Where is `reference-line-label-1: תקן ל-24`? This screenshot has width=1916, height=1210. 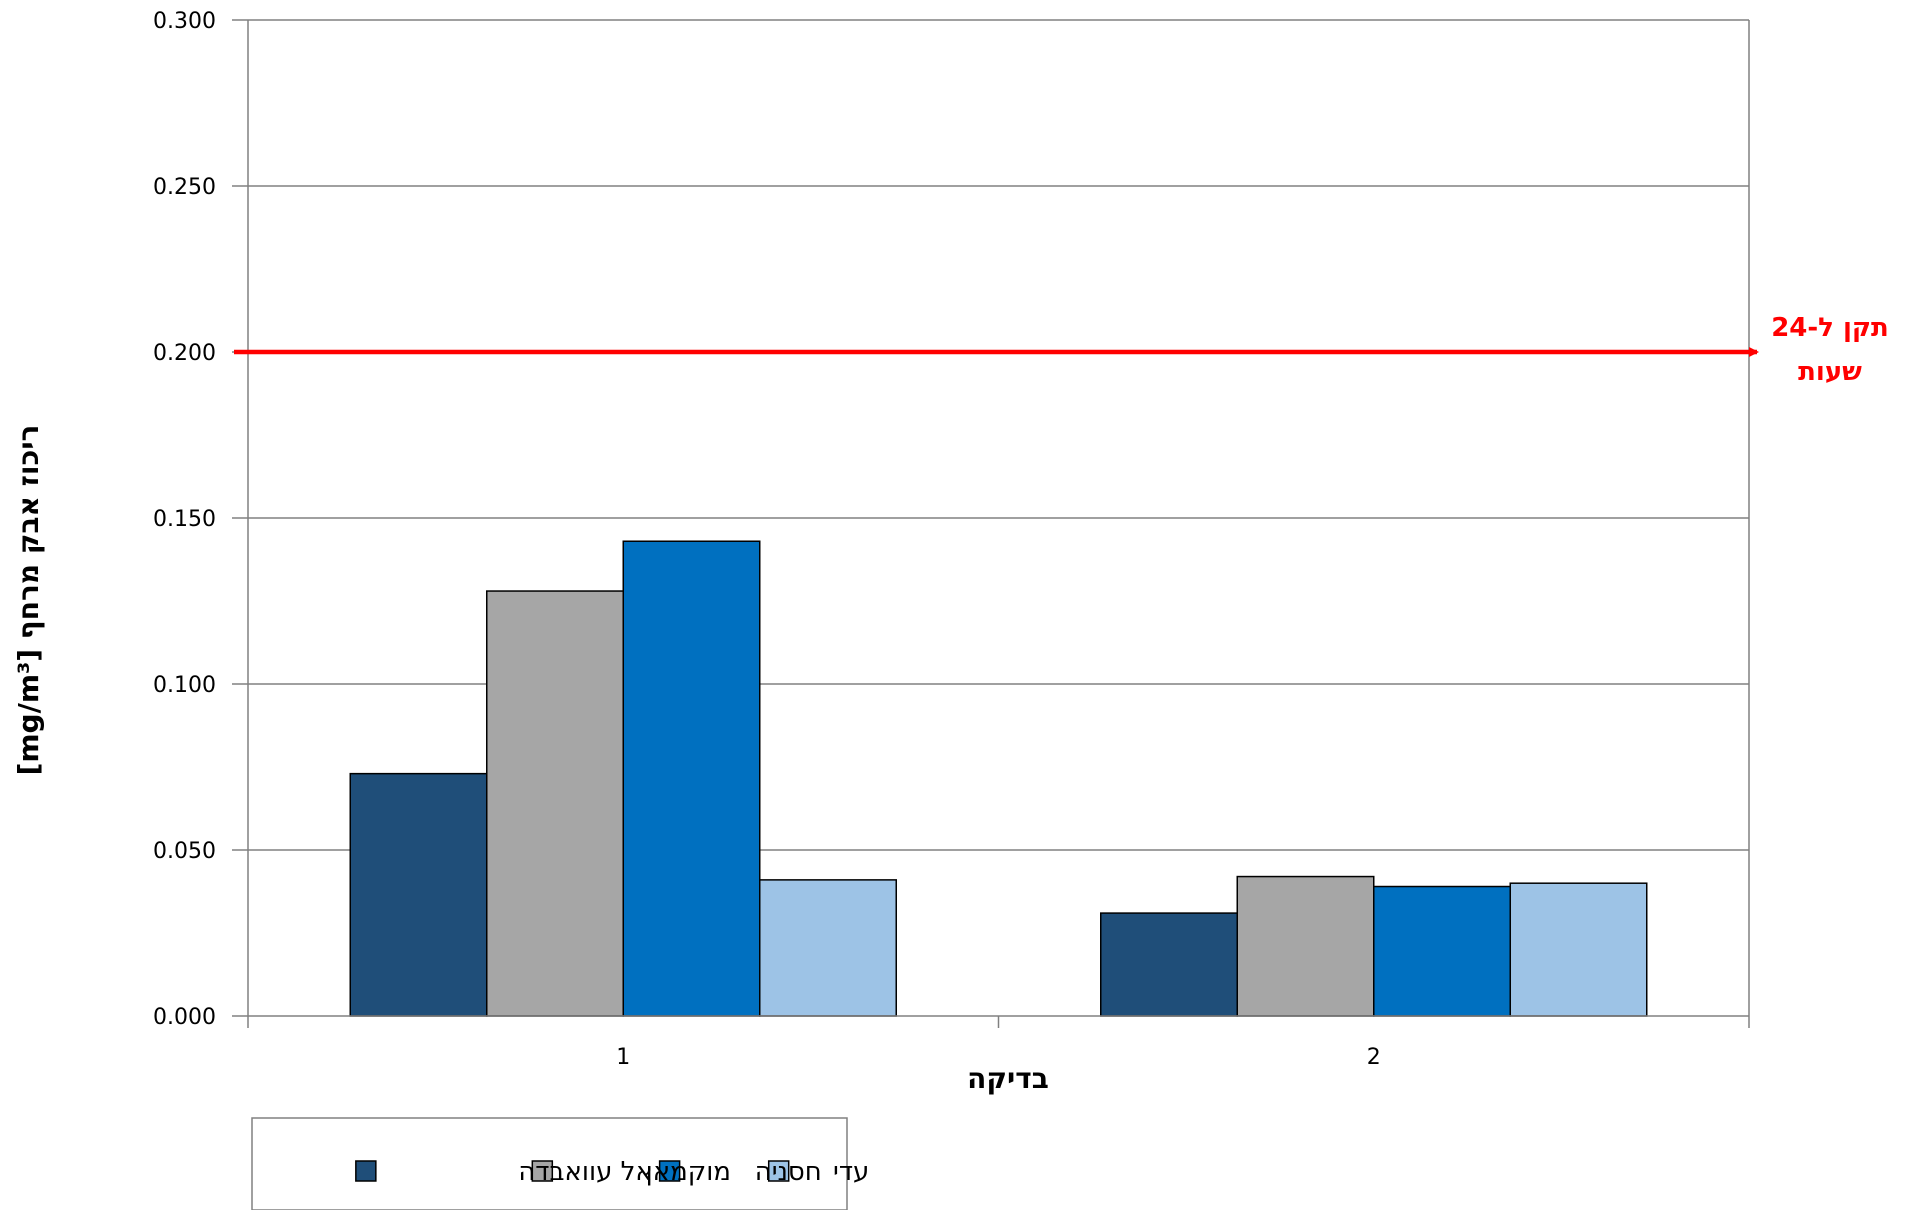 reference-line-label-1: תקן ל-24 is located at coordinates (1830, 328).